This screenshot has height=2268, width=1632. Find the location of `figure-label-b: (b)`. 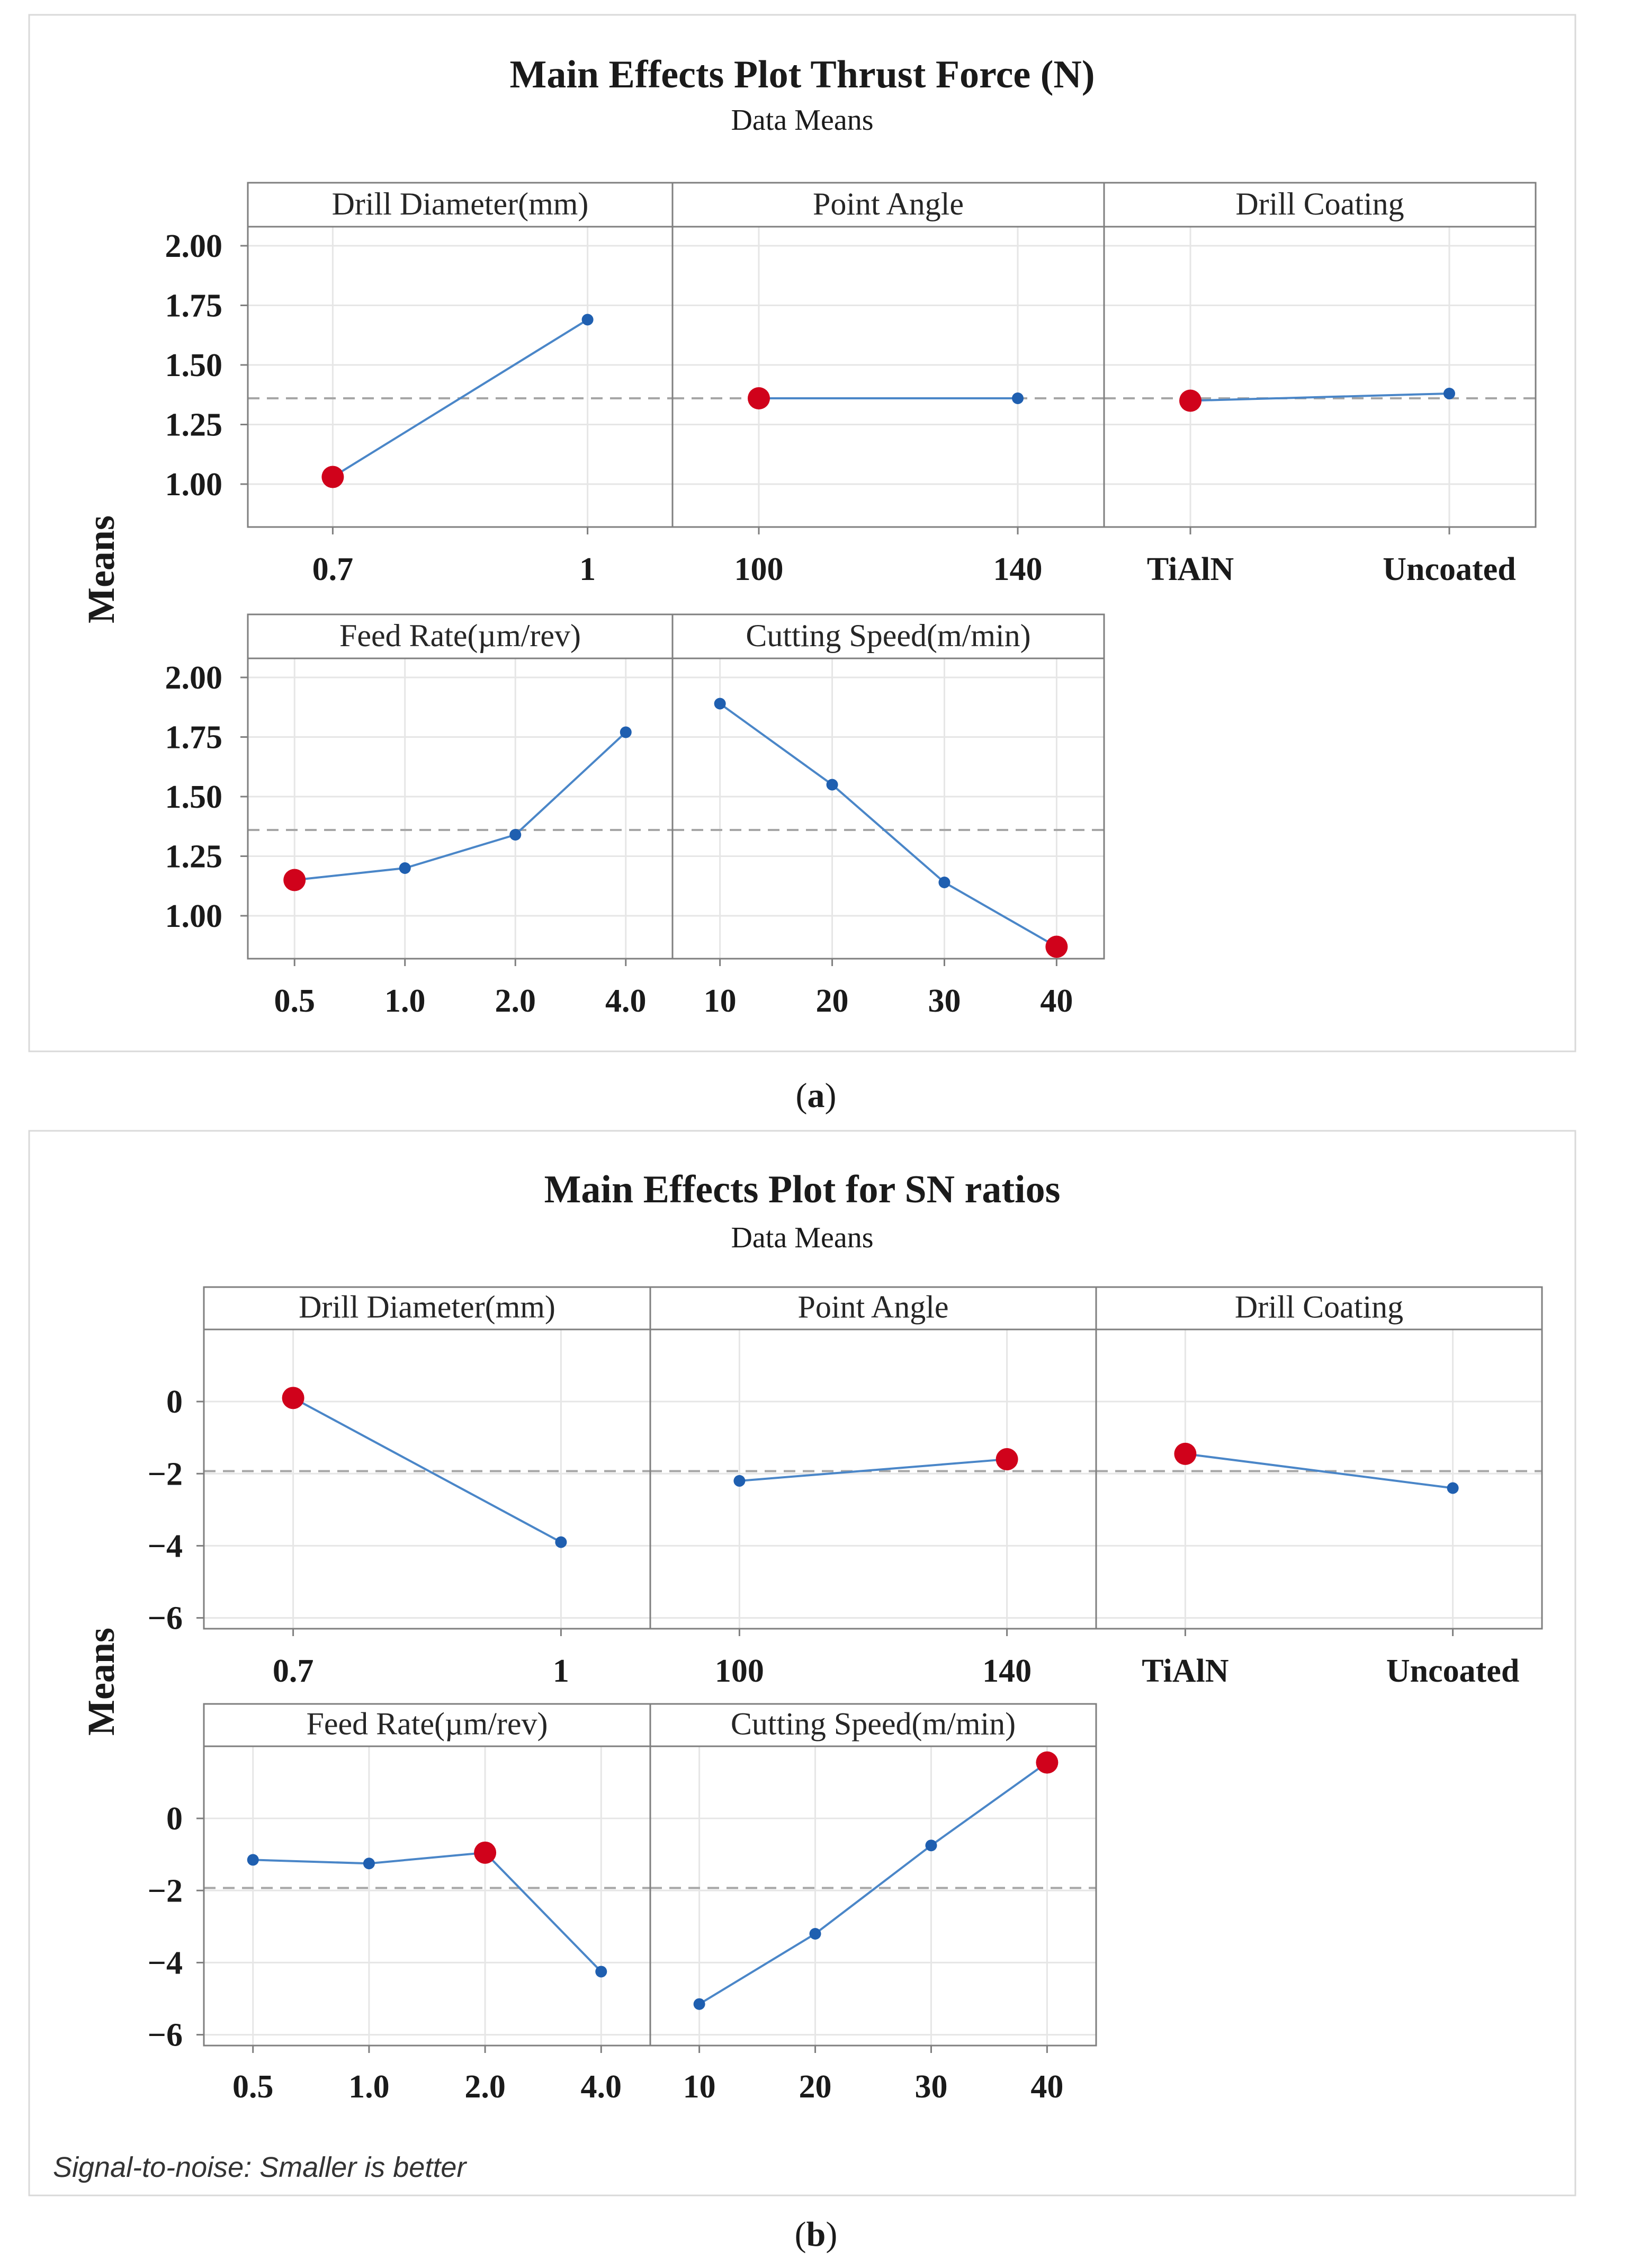

figure-label-b: (b) is located at coordinates (817, 2235).